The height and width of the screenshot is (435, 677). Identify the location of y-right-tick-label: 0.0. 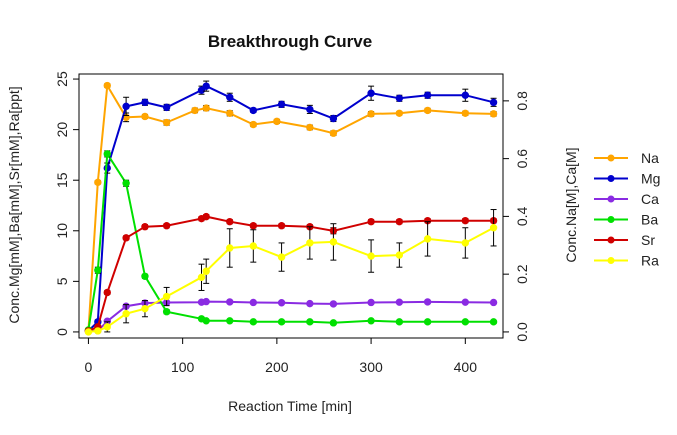
(522, 332).